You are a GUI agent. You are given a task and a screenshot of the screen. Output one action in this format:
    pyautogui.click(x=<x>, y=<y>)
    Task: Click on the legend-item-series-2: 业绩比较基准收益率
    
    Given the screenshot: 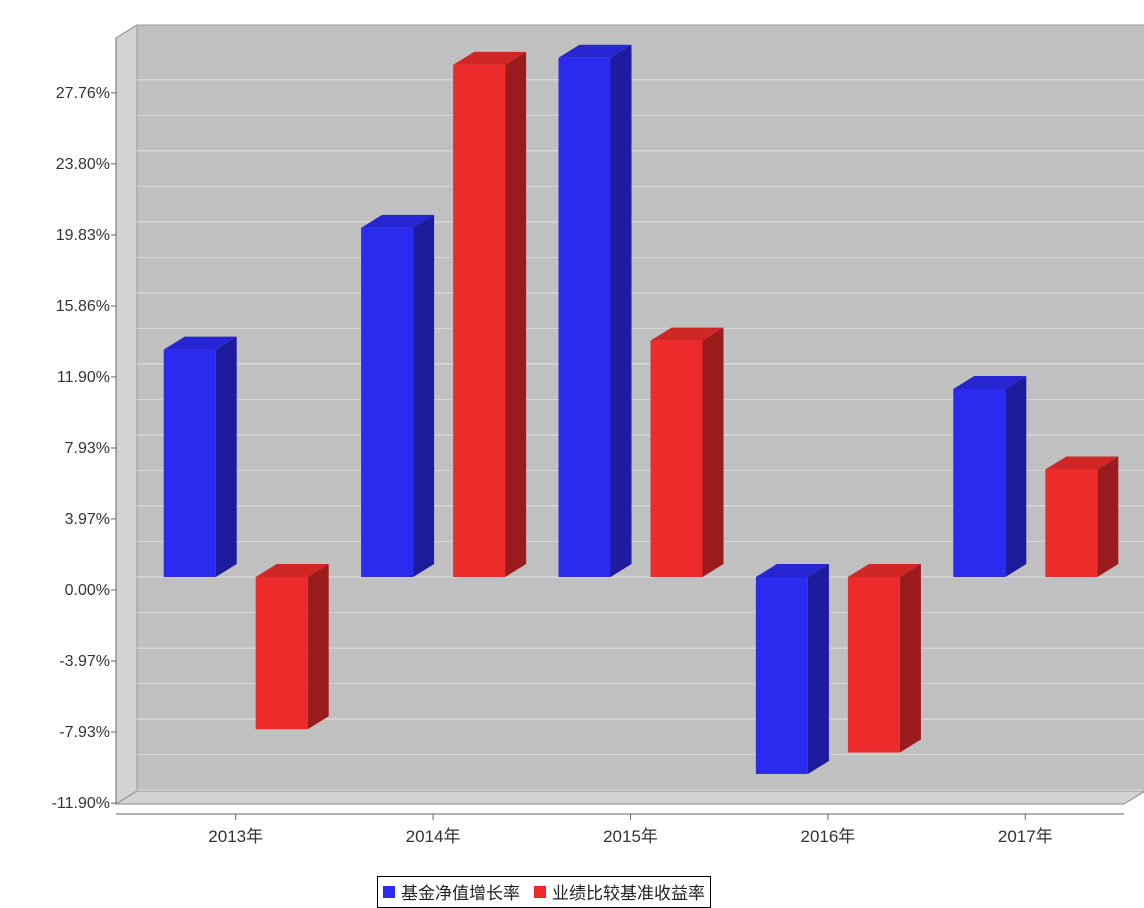 What is the action you would take?
    pyautogui.click(x=619, y=891)
    